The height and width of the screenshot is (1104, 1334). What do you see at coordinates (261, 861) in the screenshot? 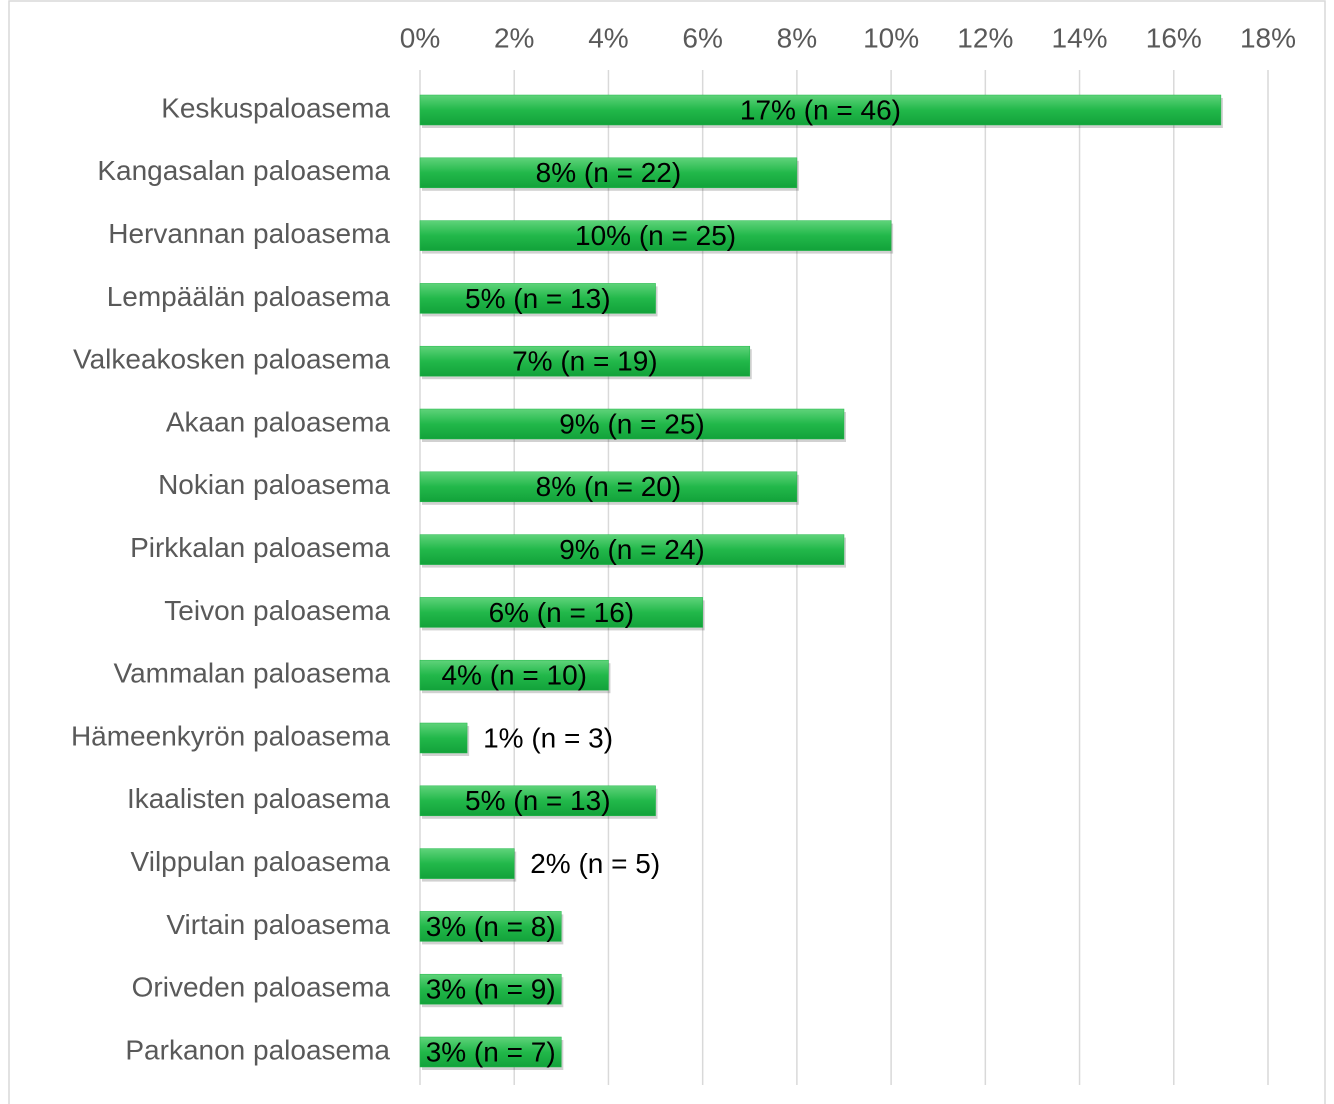
I see `y-tick-label: Vilppulan paloasema` at bounding box center [261, 861].